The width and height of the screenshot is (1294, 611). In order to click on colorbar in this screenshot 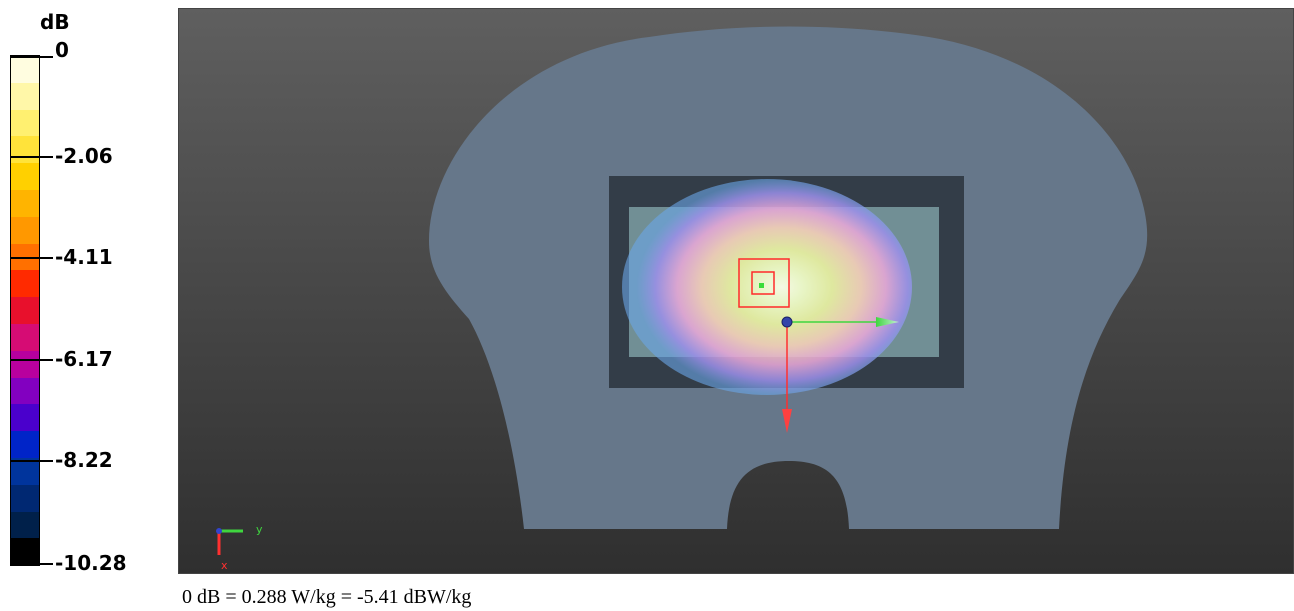, I will do `click(25, 310)`.